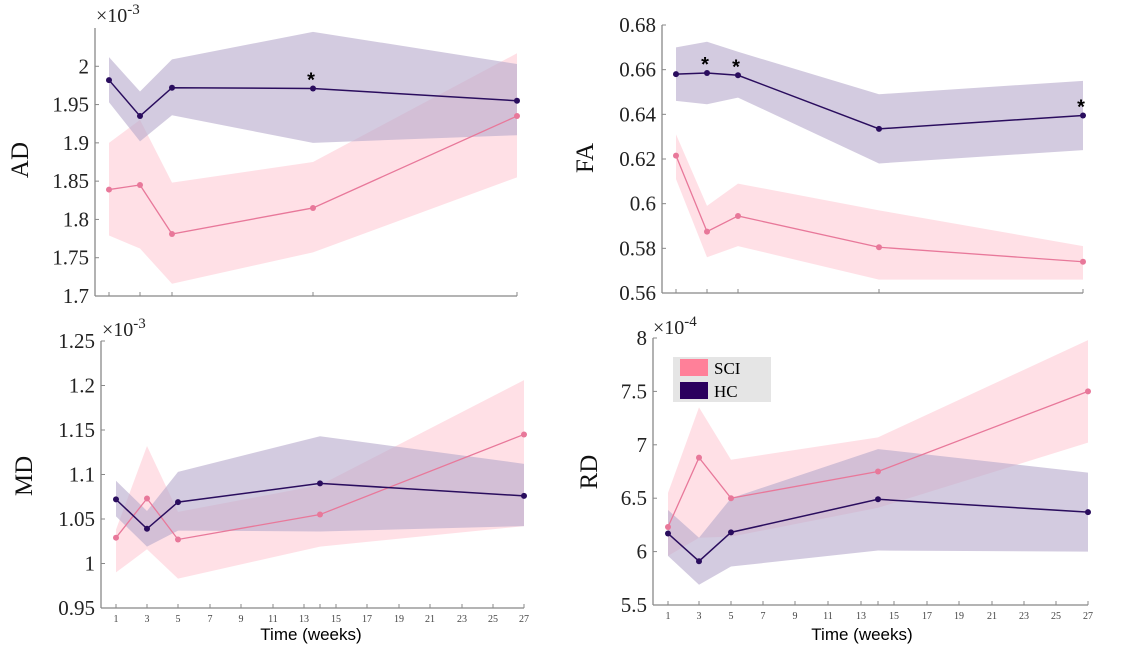 The image size is (1143, 656). I want to click on y-tick-label: 8, so click(642, 338).